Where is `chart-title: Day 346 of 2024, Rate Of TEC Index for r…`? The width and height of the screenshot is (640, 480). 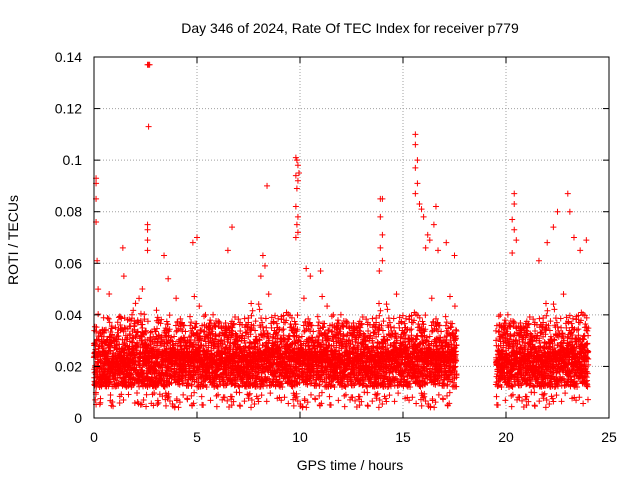 chart-title: Day 346 of 2024, Rate Of TEC Index for r… is located at coordinates (350, 28).